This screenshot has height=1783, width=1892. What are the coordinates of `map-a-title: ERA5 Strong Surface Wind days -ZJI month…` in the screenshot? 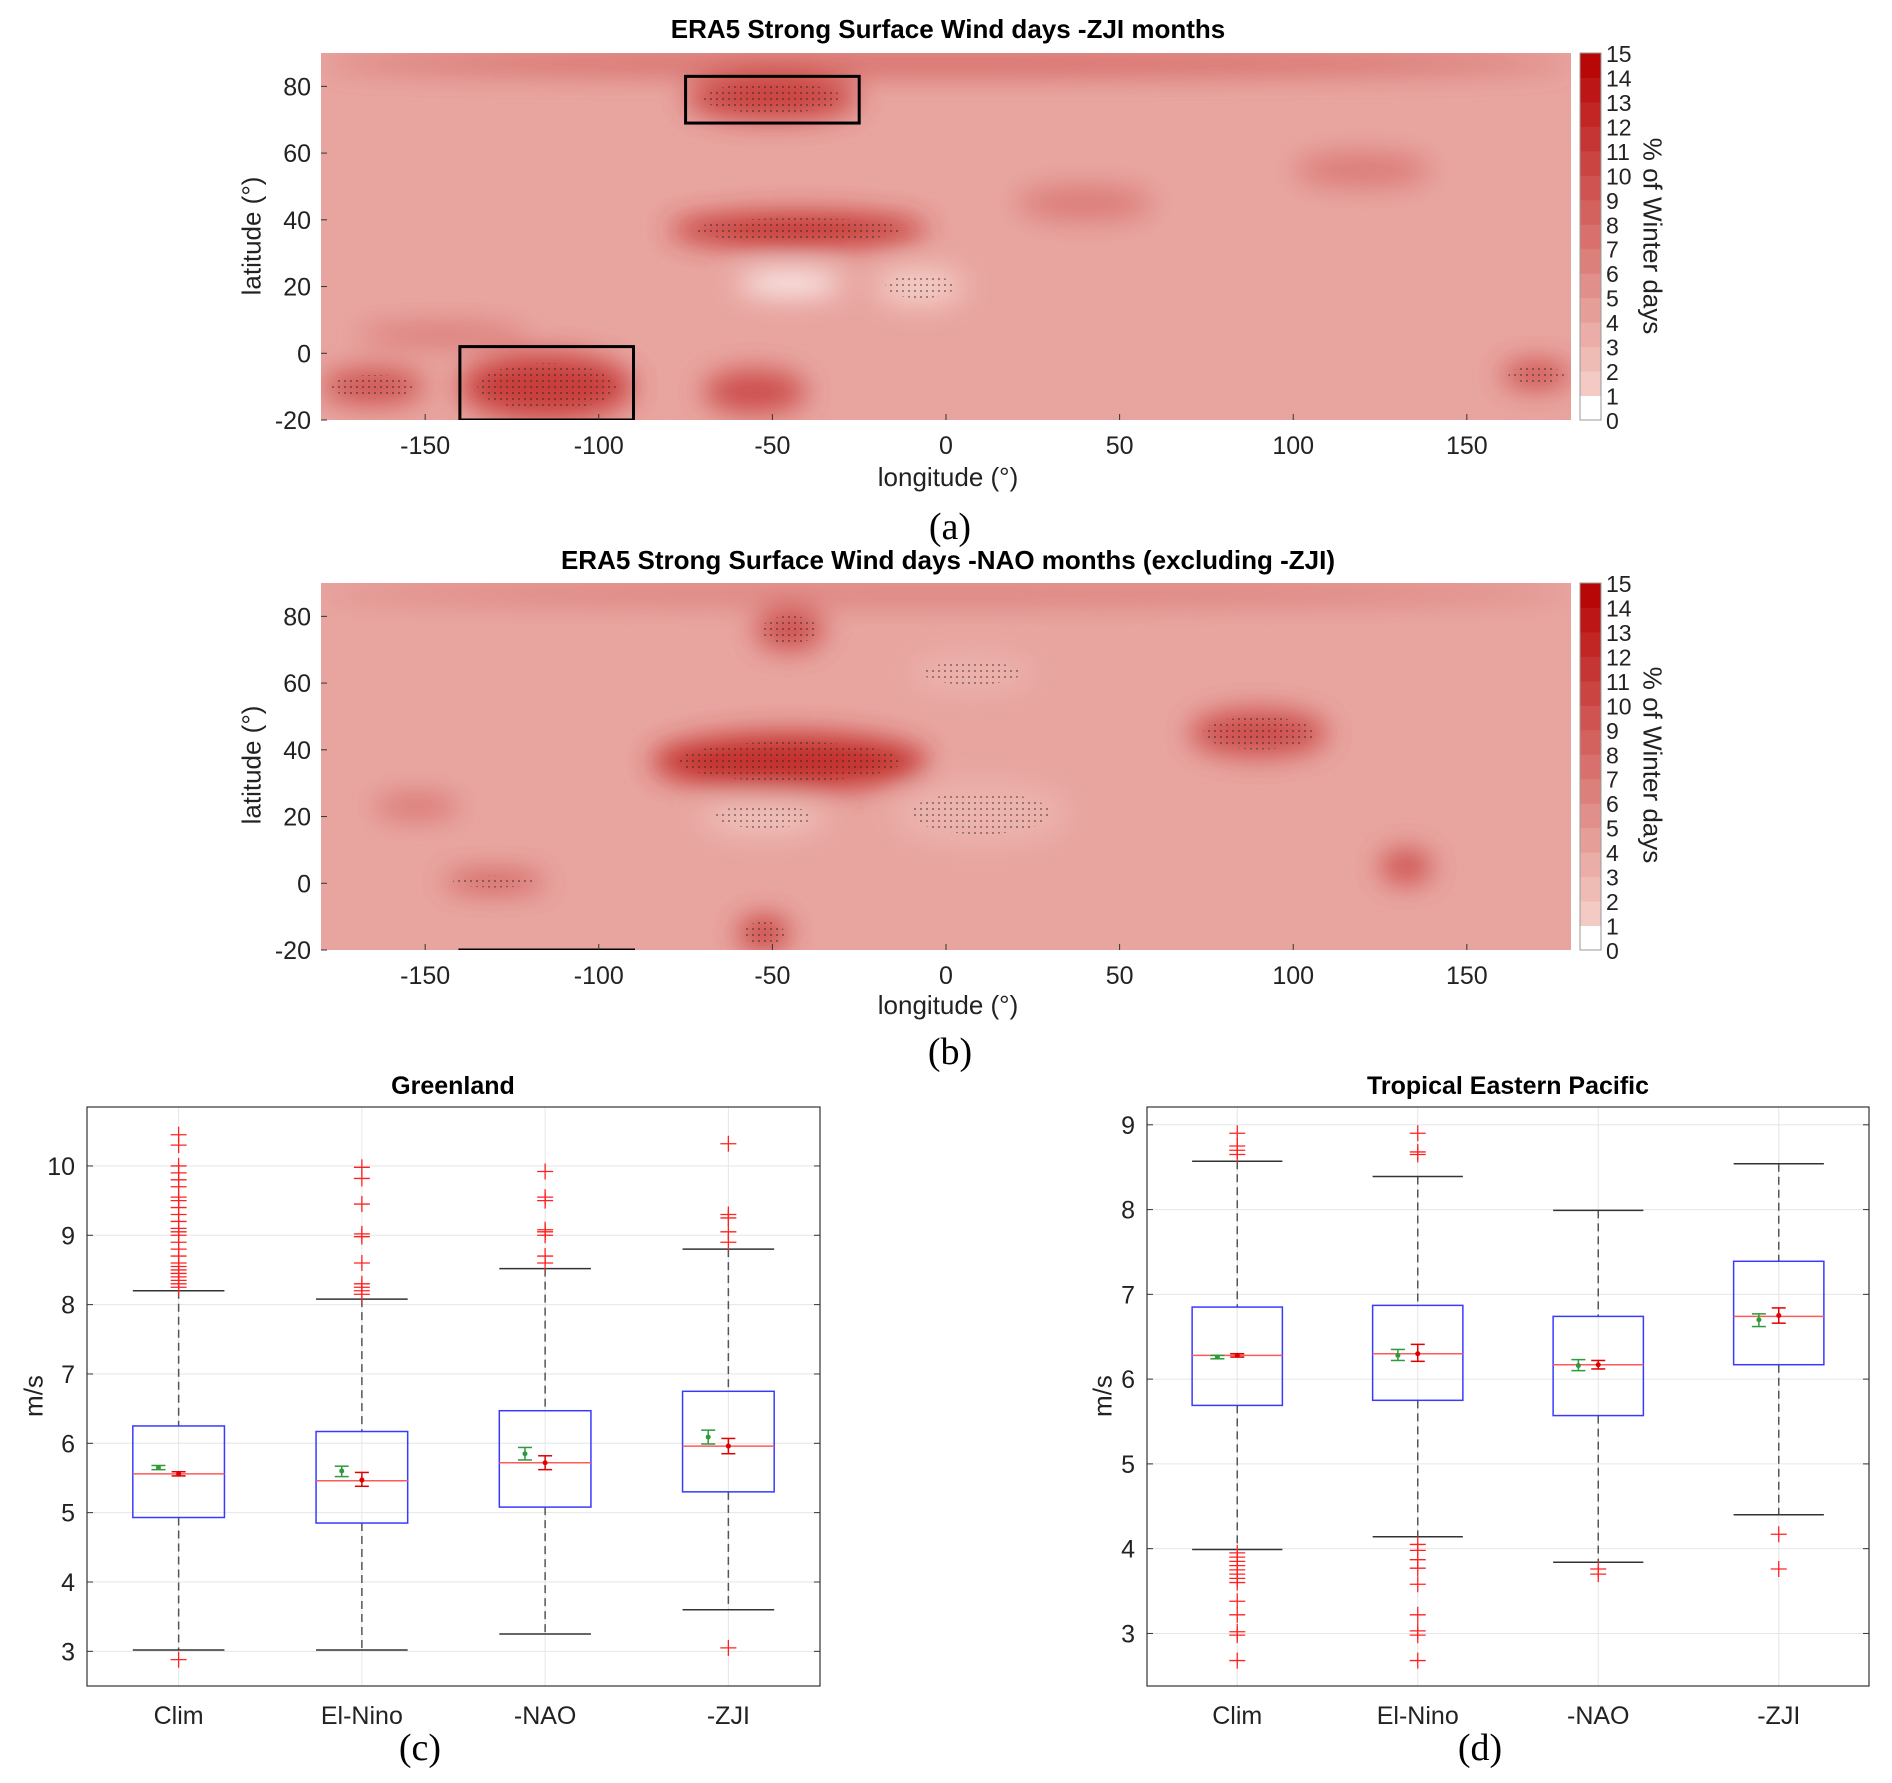 It's located at (948, 29).